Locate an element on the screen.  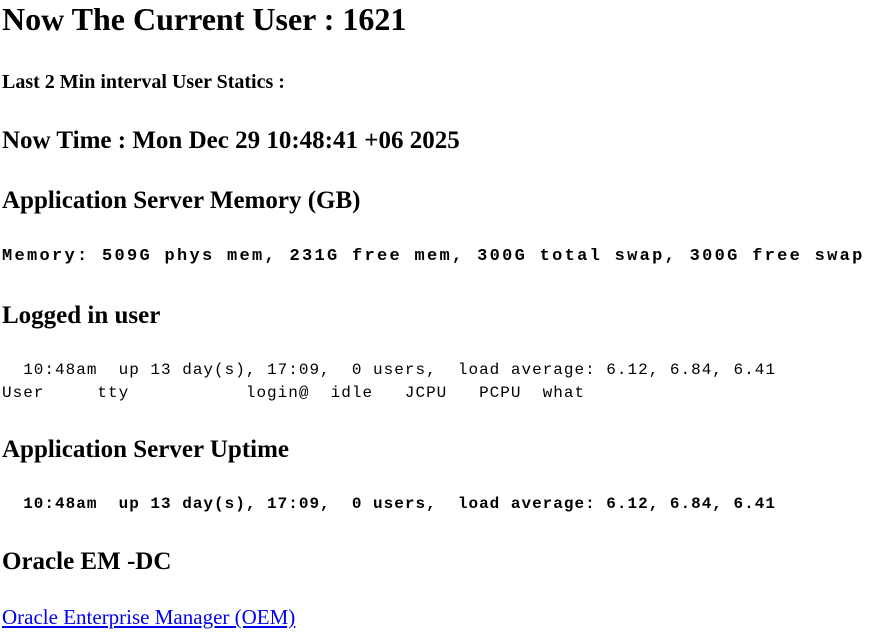
memory-section-title: Application Server Memory (GB) is located at coordinates (181, 200).